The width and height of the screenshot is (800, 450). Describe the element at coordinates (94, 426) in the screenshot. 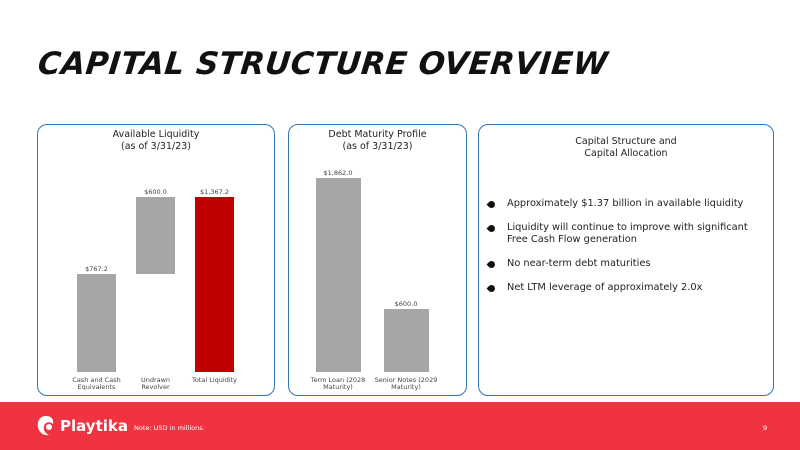

I see `brand: Playtika` at that location.